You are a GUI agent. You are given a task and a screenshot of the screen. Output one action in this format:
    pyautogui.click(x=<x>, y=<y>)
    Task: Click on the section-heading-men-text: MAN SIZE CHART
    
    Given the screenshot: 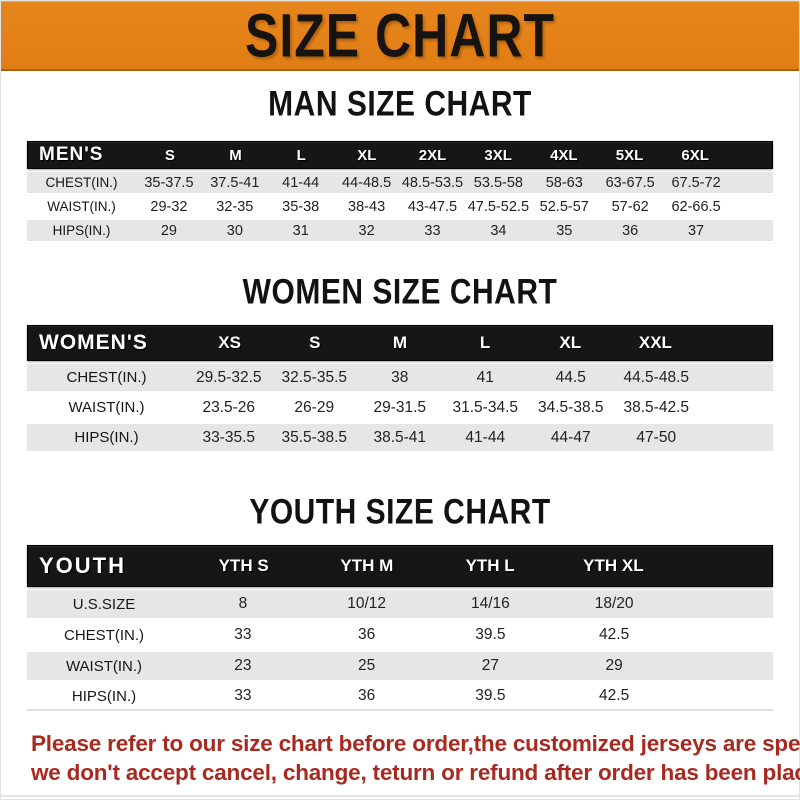 What is the action you would take?
    pyautogui.click(x=400, y=104)
    